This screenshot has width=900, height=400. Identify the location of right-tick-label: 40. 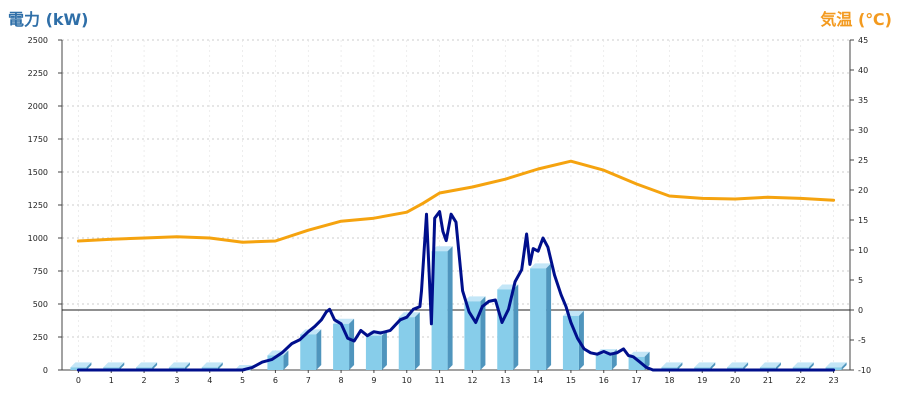
(863, 70).